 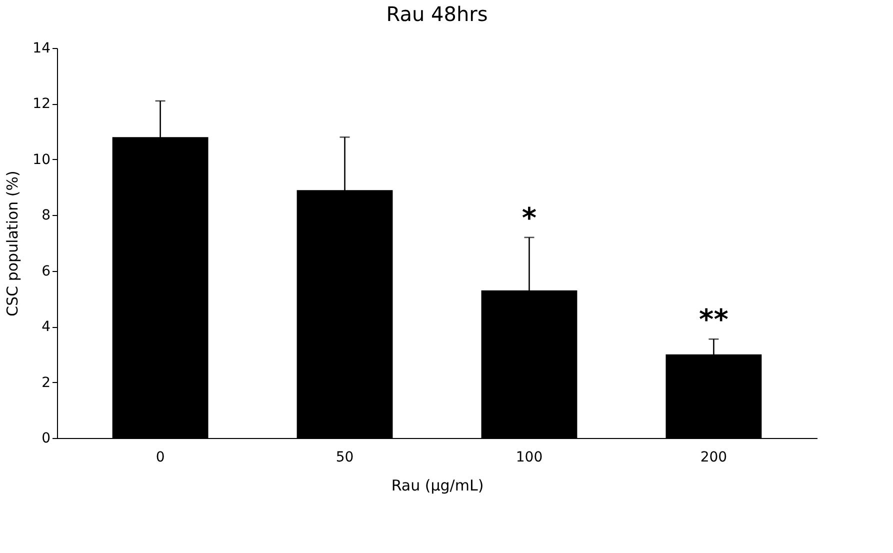 I want to click on annotation: *, so click(x=529, y=217).